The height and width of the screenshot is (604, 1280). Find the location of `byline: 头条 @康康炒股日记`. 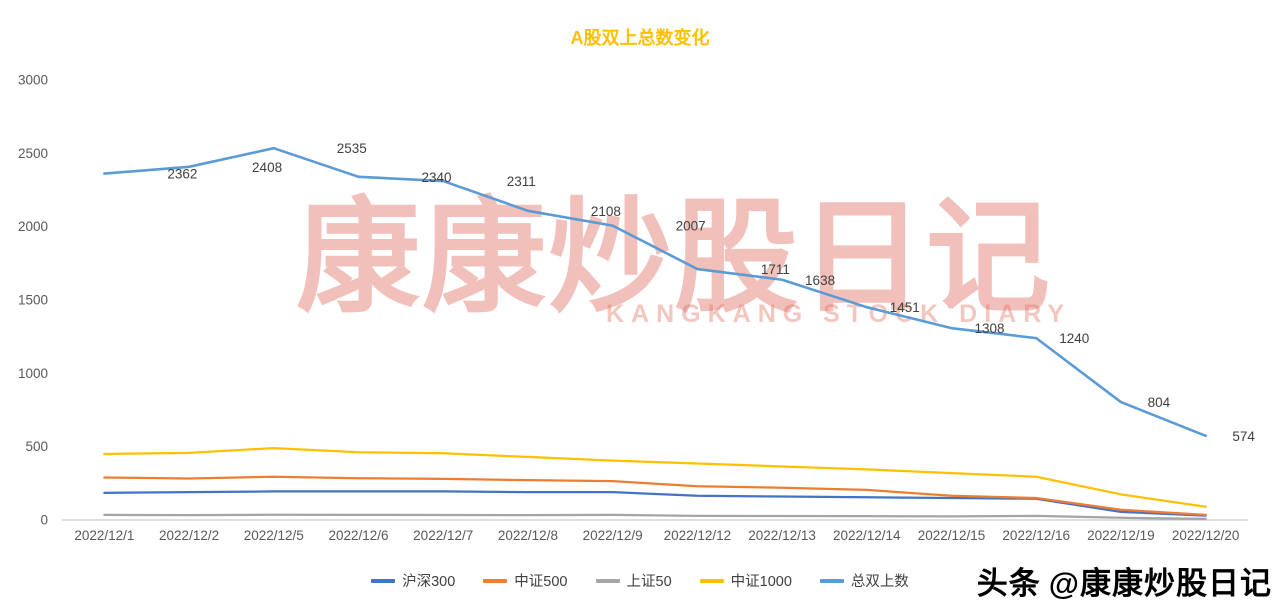

byline: 头条 @康康炒股日记 is located at coordinates (1124, 580).